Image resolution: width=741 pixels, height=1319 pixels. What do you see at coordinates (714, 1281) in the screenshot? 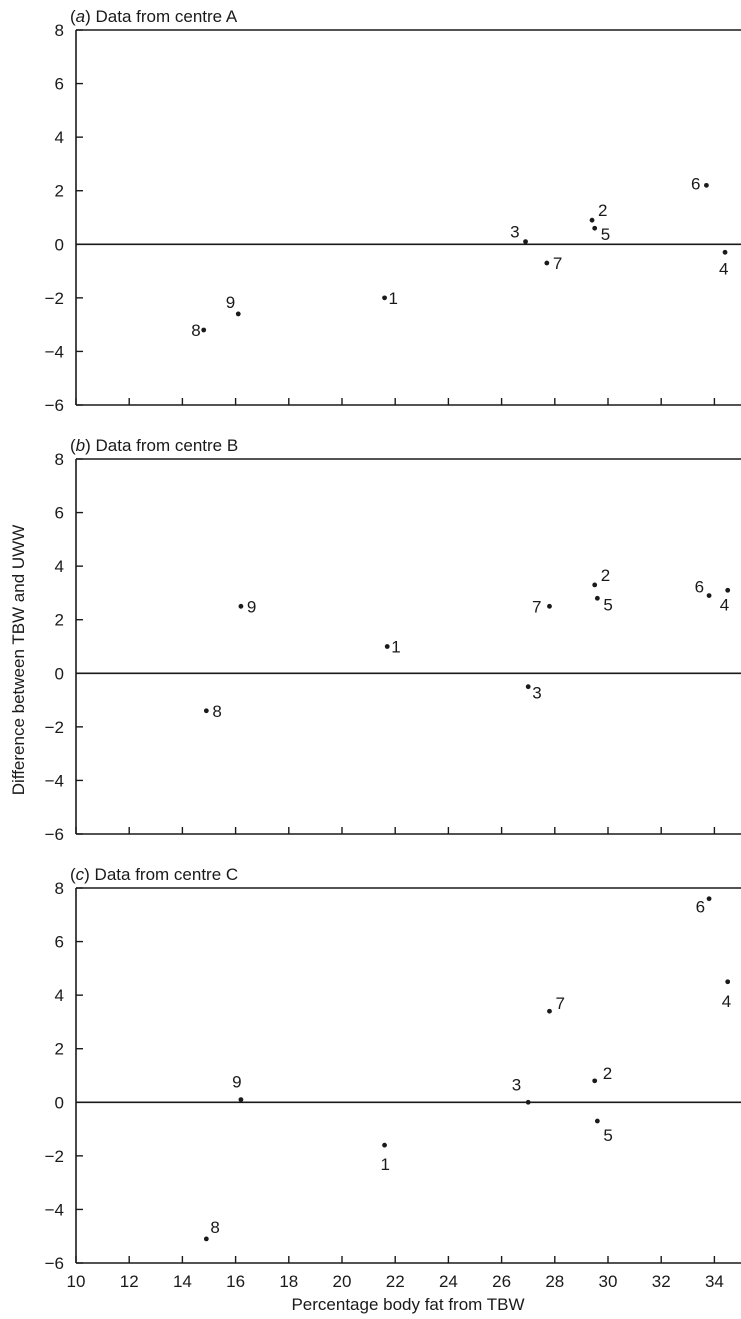
I see `x-tick-label: 34` at bounding box center [714, 1281].